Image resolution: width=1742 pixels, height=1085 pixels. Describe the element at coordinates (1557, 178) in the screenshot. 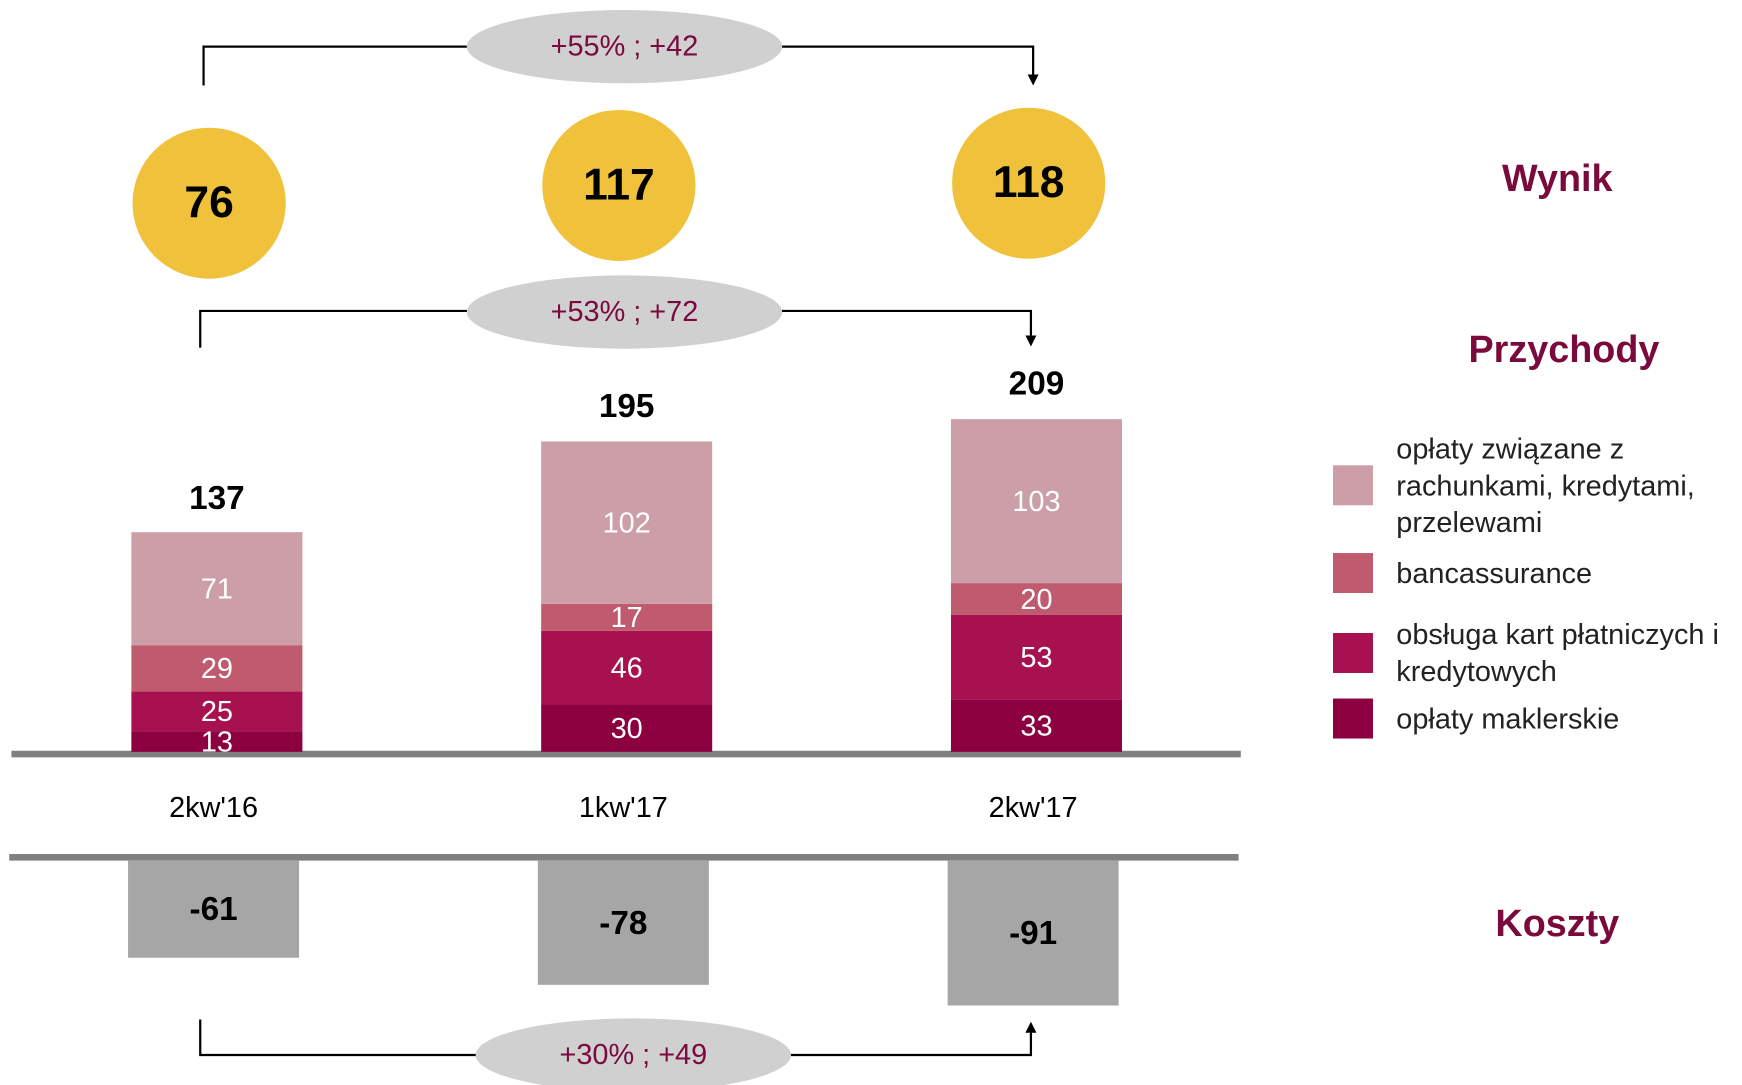

I see `section-label: Wynik` at that location.